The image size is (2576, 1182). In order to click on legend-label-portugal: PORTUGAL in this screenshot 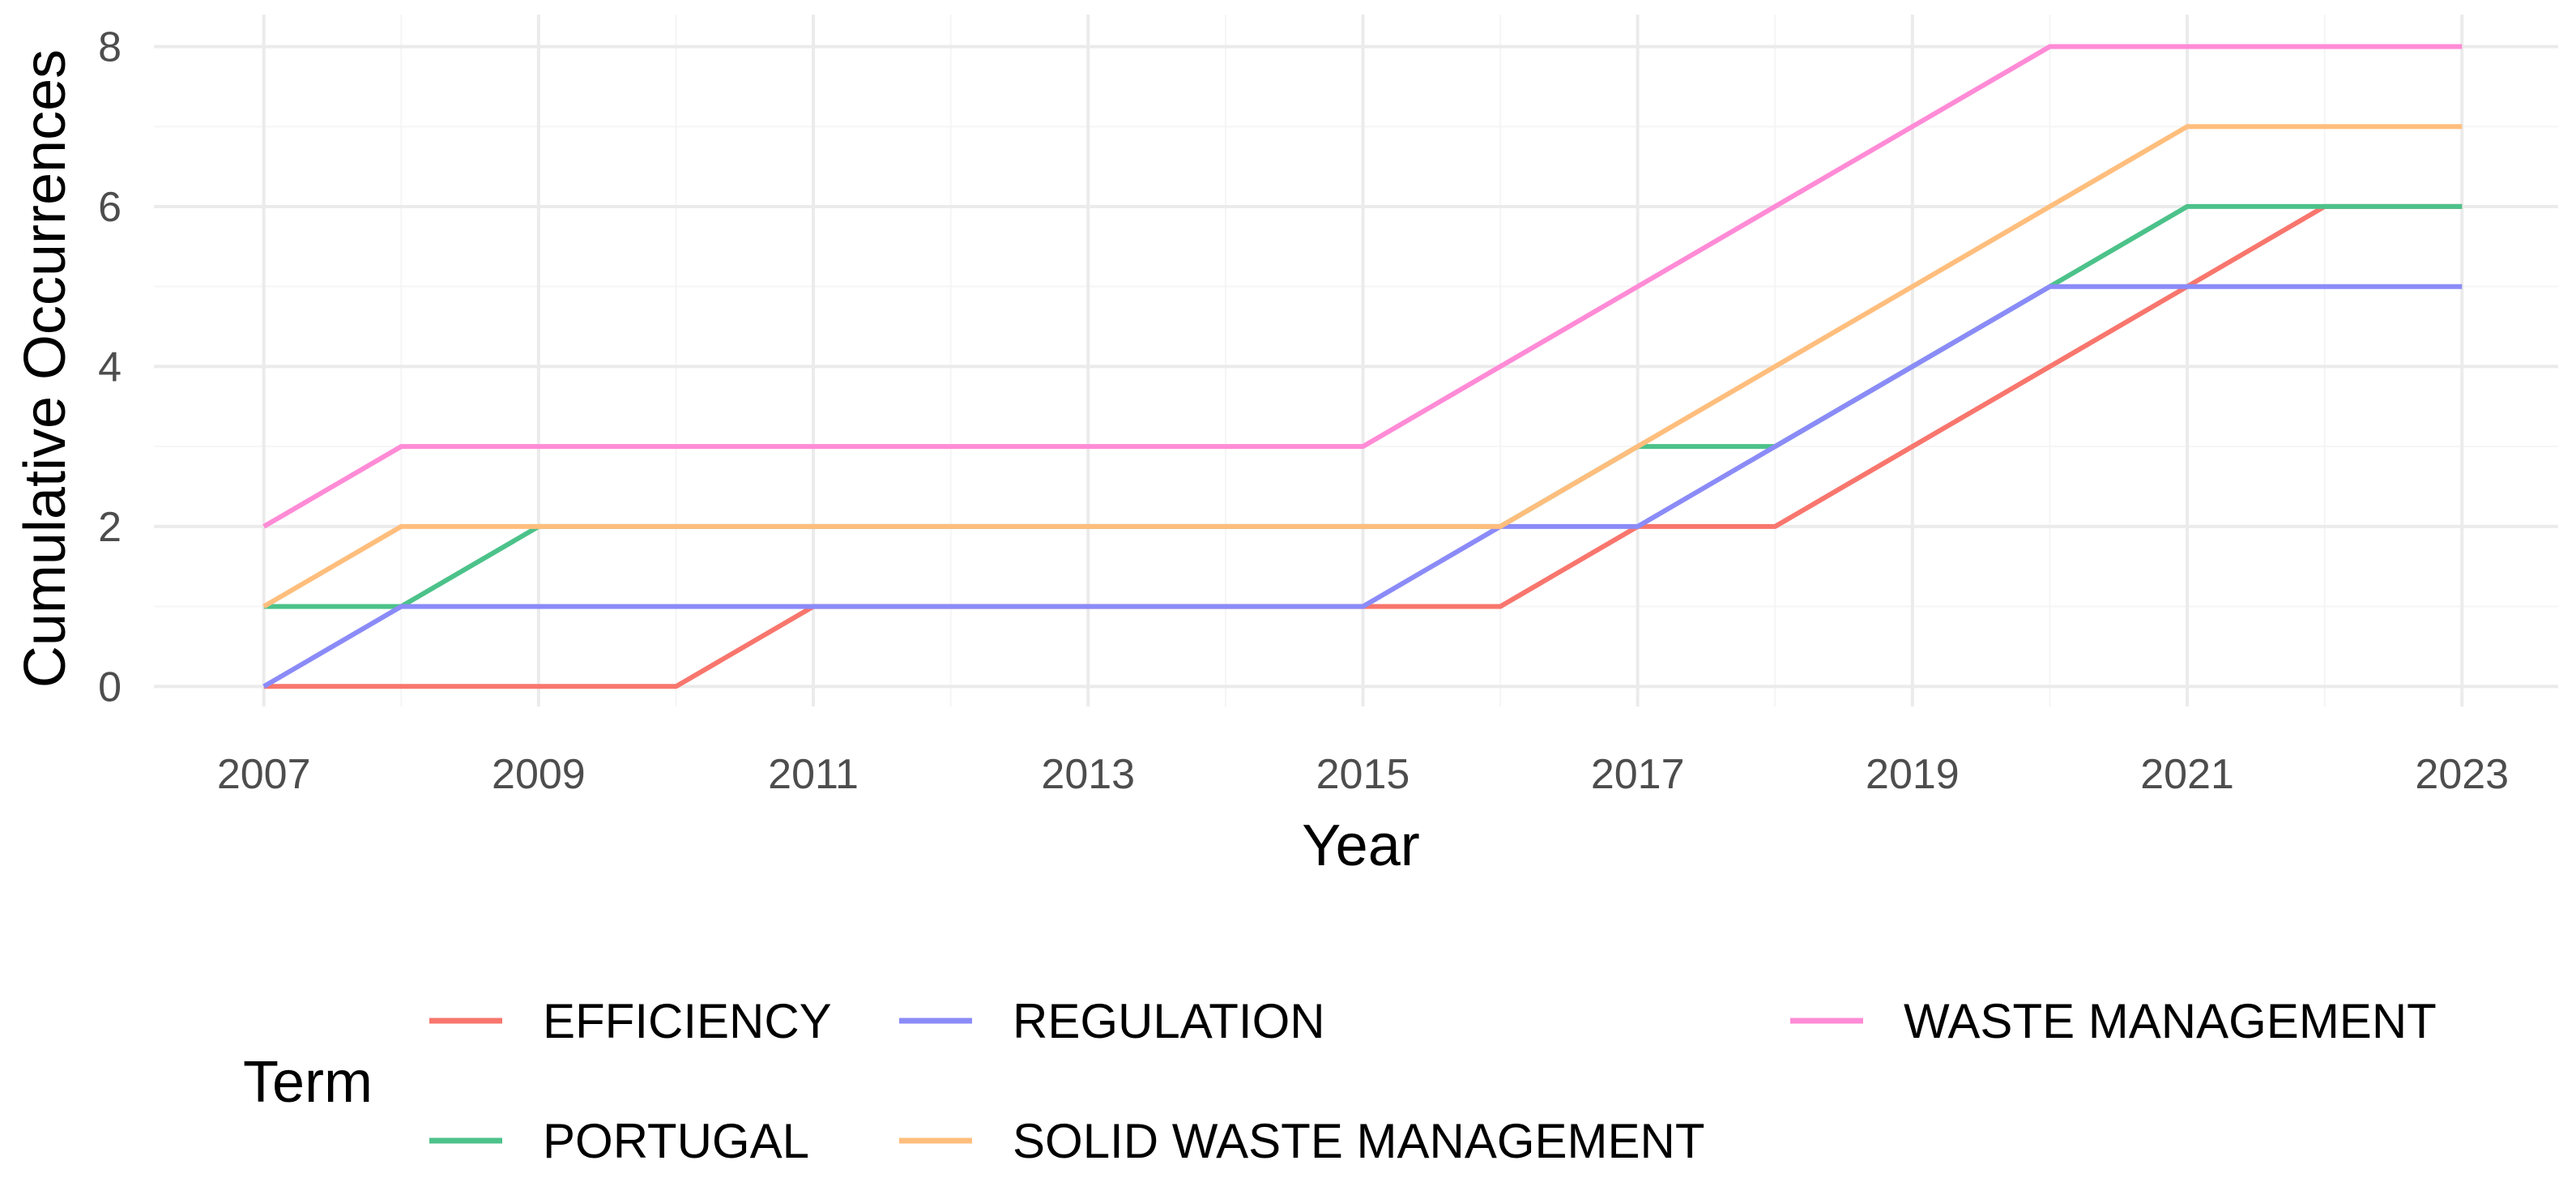, I will do `click(676, 1141)`.